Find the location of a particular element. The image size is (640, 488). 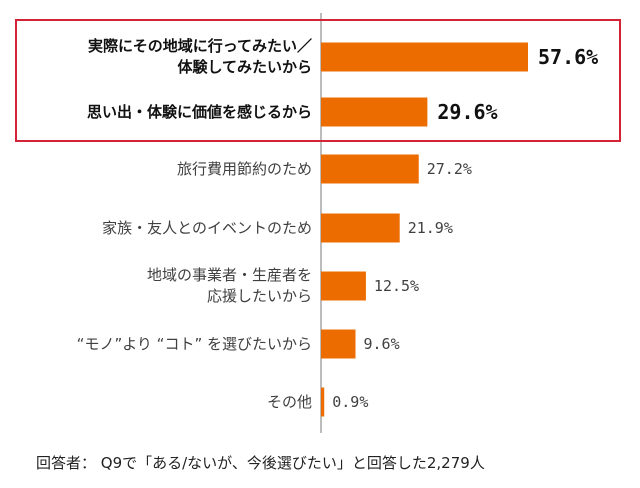

category-label-0: 実際にその地域に行ってみたい／ 体験してみたいから is located at coordinates (200, 56).